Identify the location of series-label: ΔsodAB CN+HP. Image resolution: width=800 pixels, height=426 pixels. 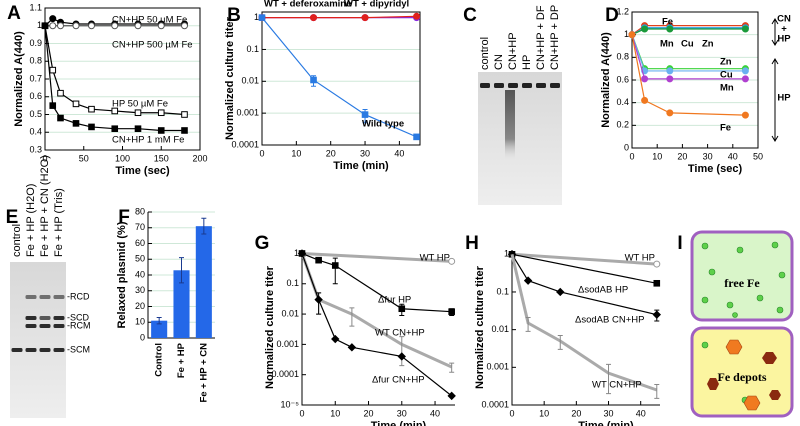
(609, 320).